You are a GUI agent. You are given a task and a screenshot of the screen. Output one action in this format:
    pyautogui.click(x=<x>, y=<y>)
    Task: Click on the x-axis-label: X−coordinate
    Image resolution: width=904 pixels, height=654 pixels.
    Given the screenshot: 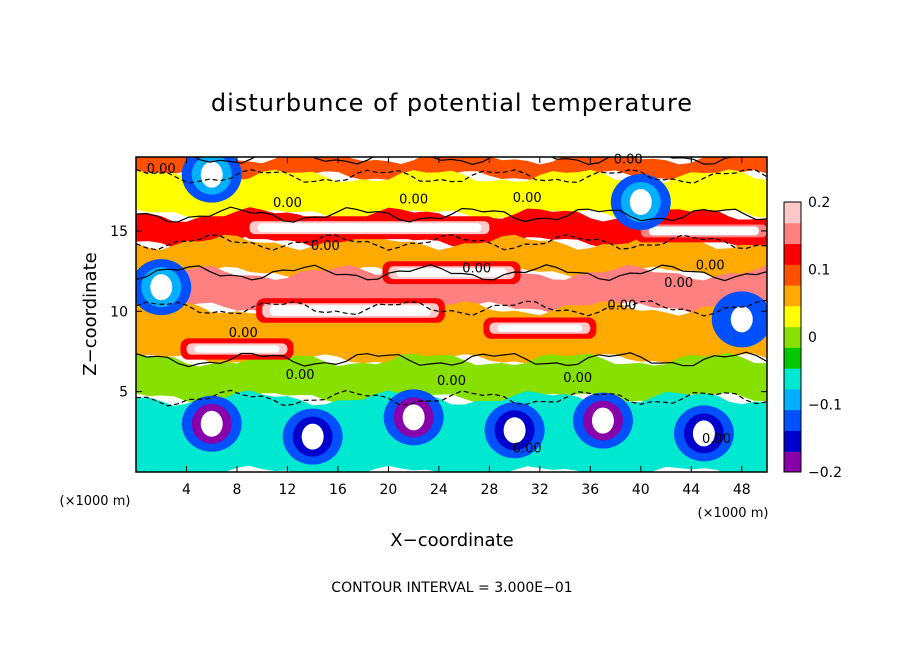 What is the action you would take?
    pyautogui.click(x=451, y=540)
    